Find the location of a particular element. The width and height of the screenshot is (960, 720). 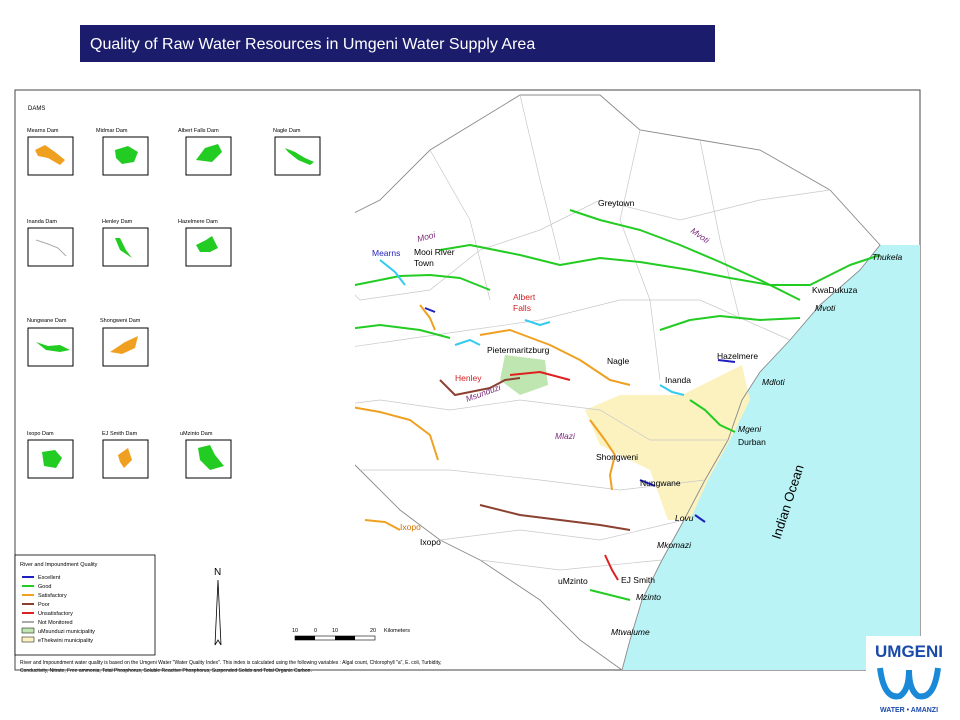

logo-name: UMGENI is located at coordinates (909, 651).